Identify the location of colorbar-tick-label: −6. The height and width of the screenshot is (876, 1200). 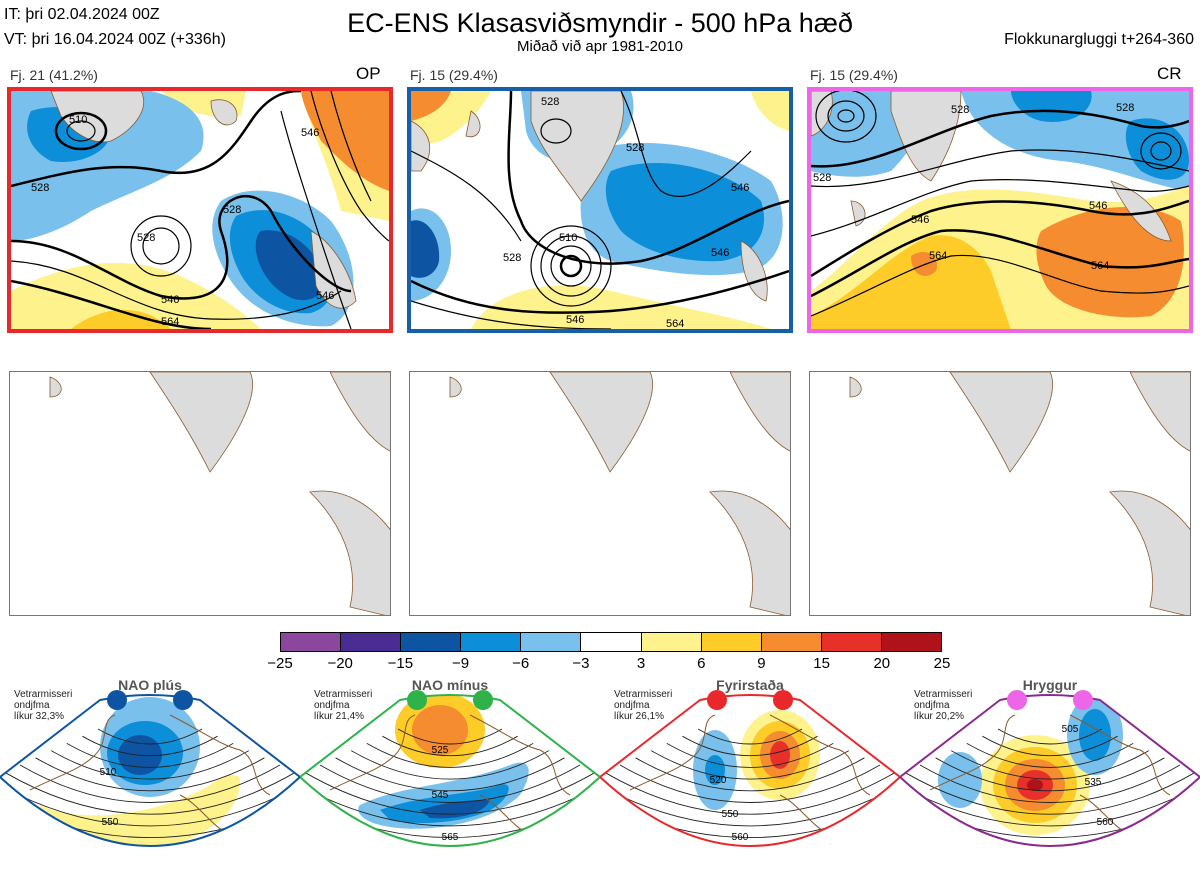
(521, 663).